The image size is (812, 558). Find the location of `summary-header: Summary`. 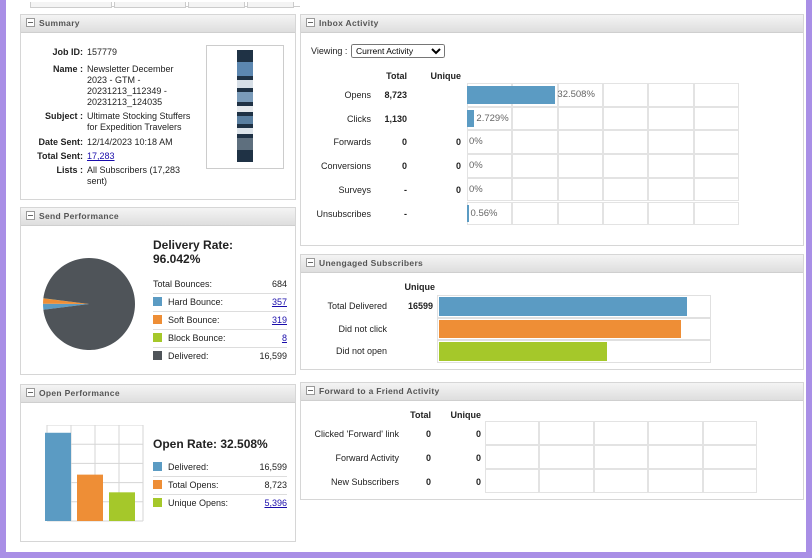

summary-header: Summary is located at coordinates (158, 24).